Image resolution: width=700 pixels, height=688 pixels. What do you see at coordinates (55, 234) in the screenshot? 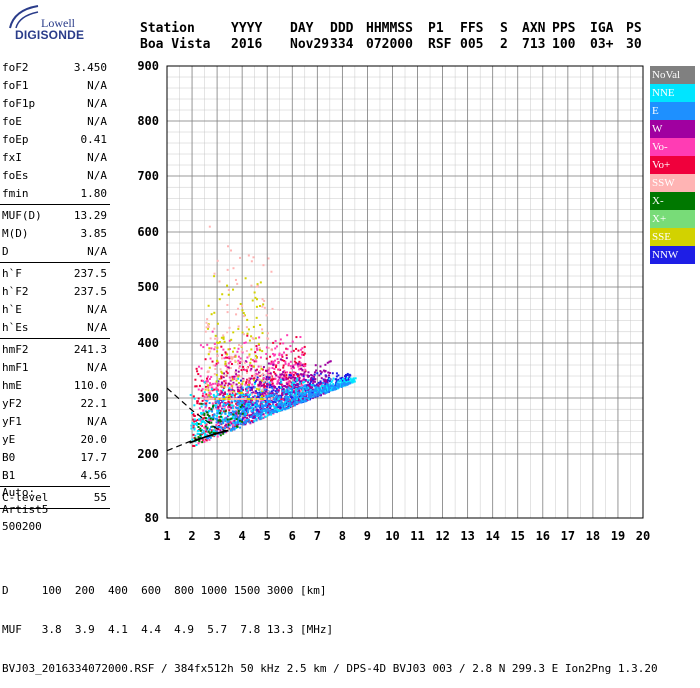
I see `param-row: M(D) 3.85` at bounding box center [55, 234].